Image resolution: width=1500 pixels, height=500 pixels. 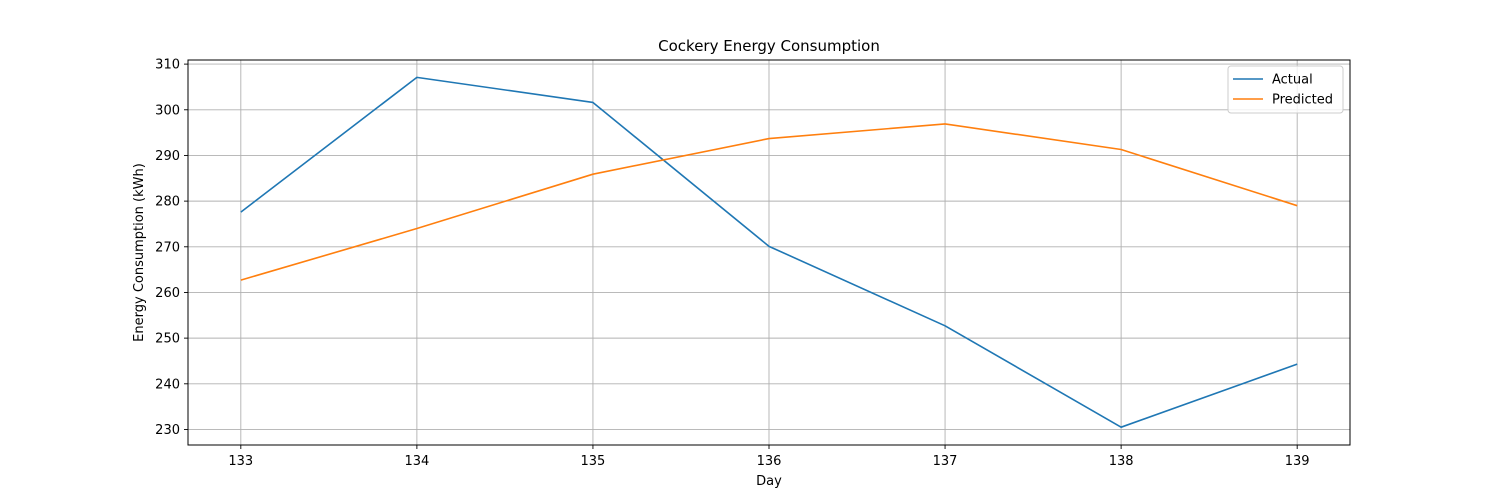 I want to click on legend-label-actual: Actual, so click(x=1292, y=80).